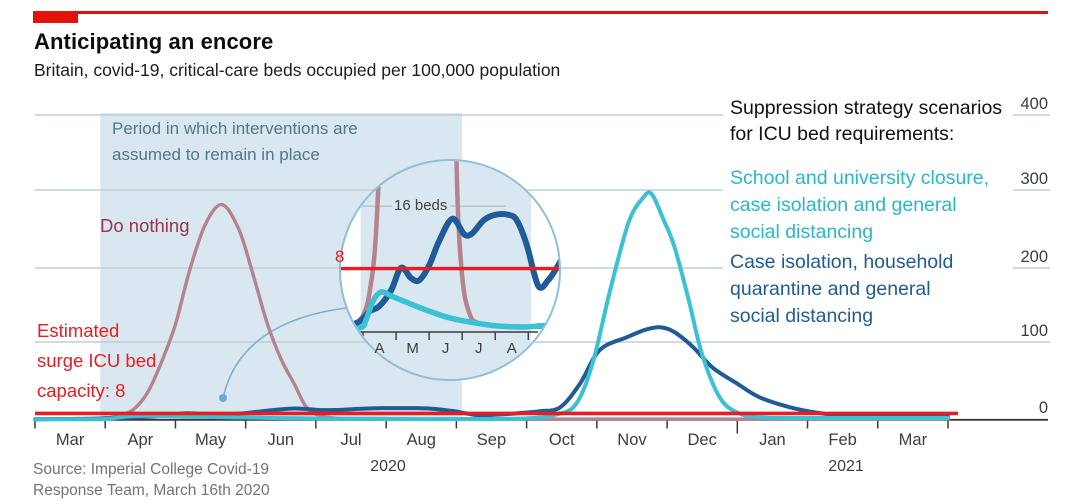 The image size is (1073, 504). I want to click on inset-capacity-8-label: 8, so click(340, 256).